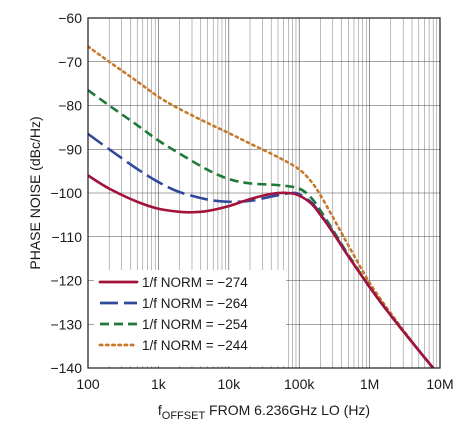 This screenshot has width=469, height=426. What do you see at coordinates (195, 324) in the screenshot?
I see `legend-label-3: 1/f NORM = −254` at bounding box center [195, 324].